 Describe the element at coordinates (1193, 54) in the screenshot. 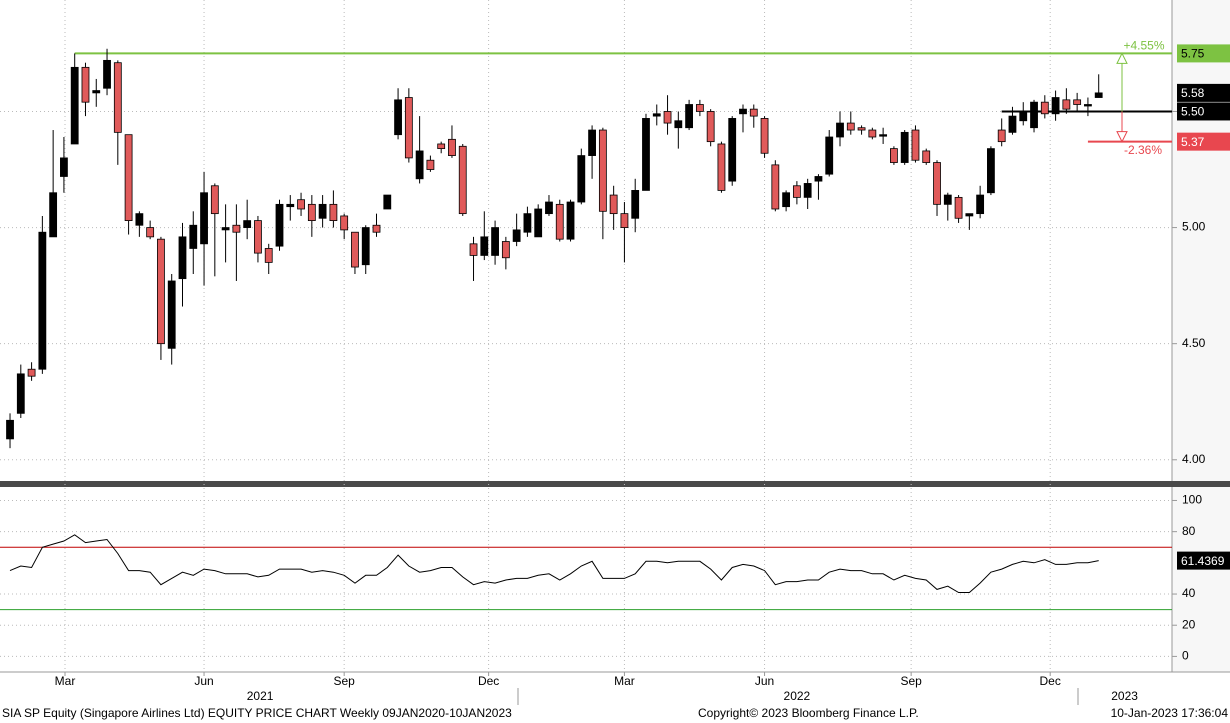

I see `level-label: 5.75` at that location.